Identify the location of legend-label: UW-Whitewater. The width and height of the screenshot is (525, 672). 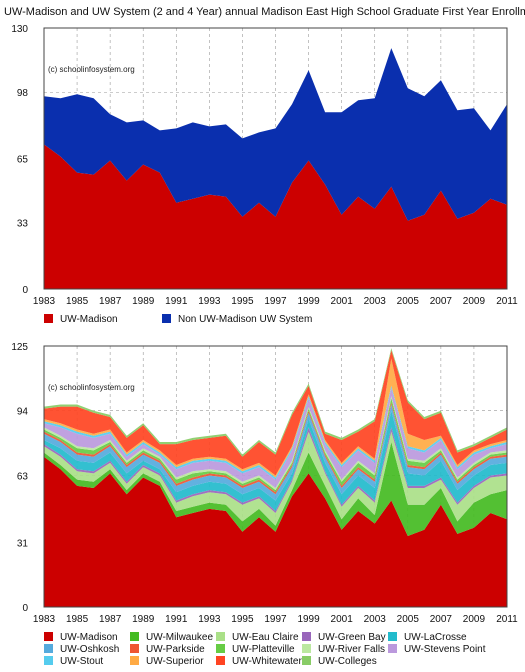
(267, 661).